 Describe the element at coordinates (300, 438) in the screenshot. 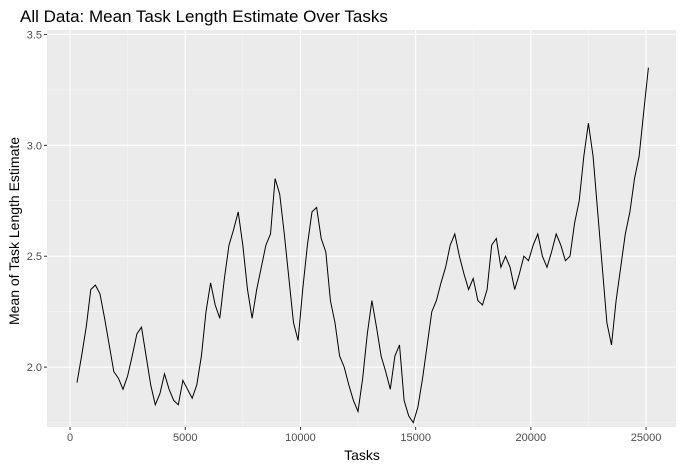

I see `x-tick-label: 10000` at that location.